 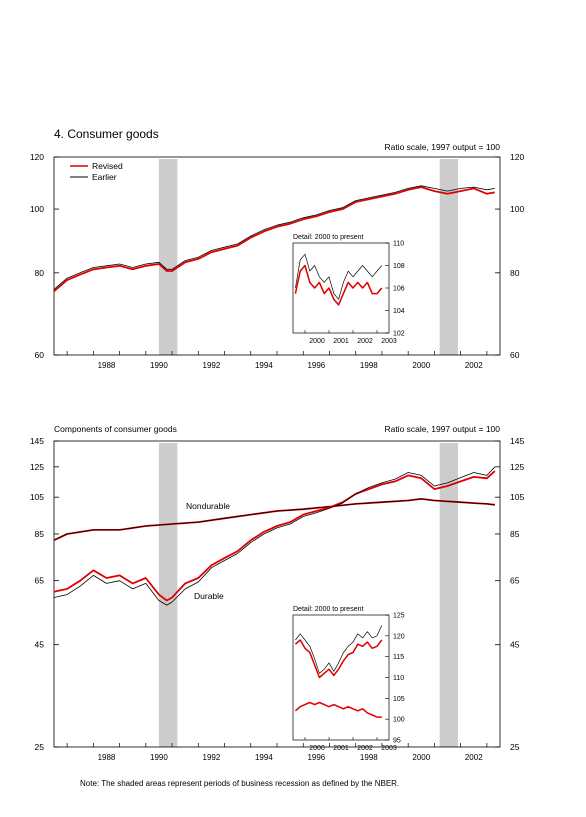 What do you see at coordinates (399, 266) in the screenshot?
I see `inset-y-tick-label-0-3: 108` at bounding box center [399, 266].